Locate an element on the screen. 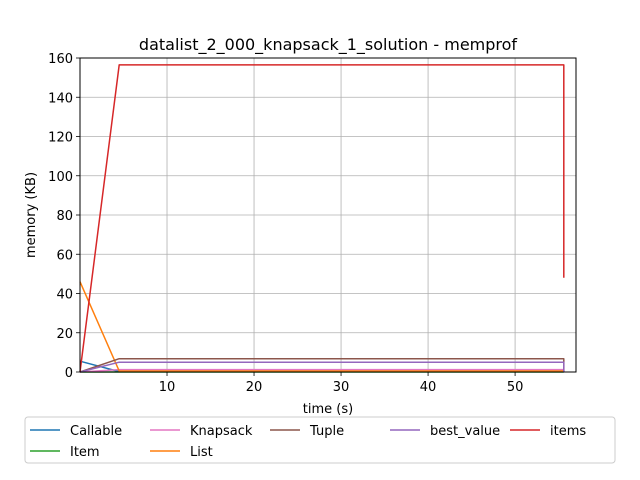  x-axis: 10 20 30 40 50 is located at coordinates (341, 383).